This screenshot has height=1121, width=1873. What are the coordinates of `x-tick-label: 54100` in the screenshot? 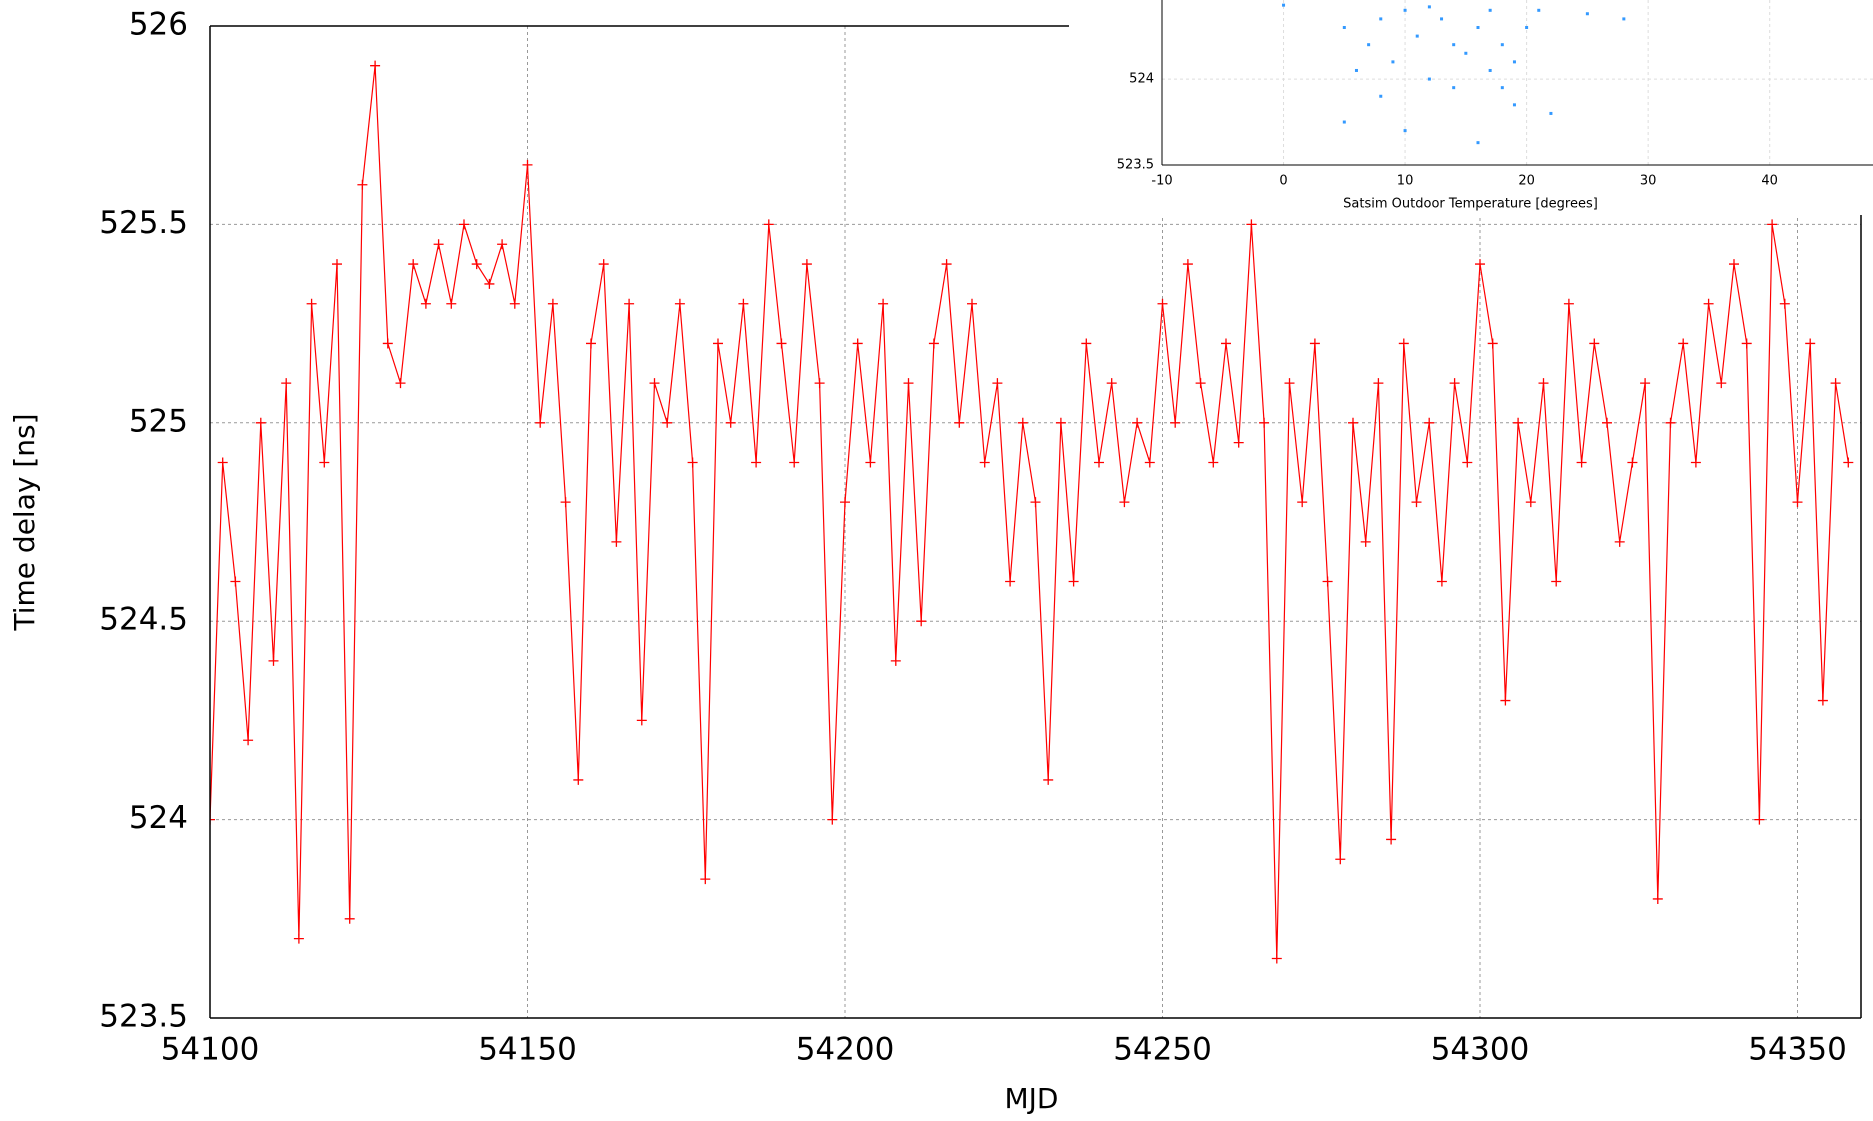 It's located at (210, 1050).